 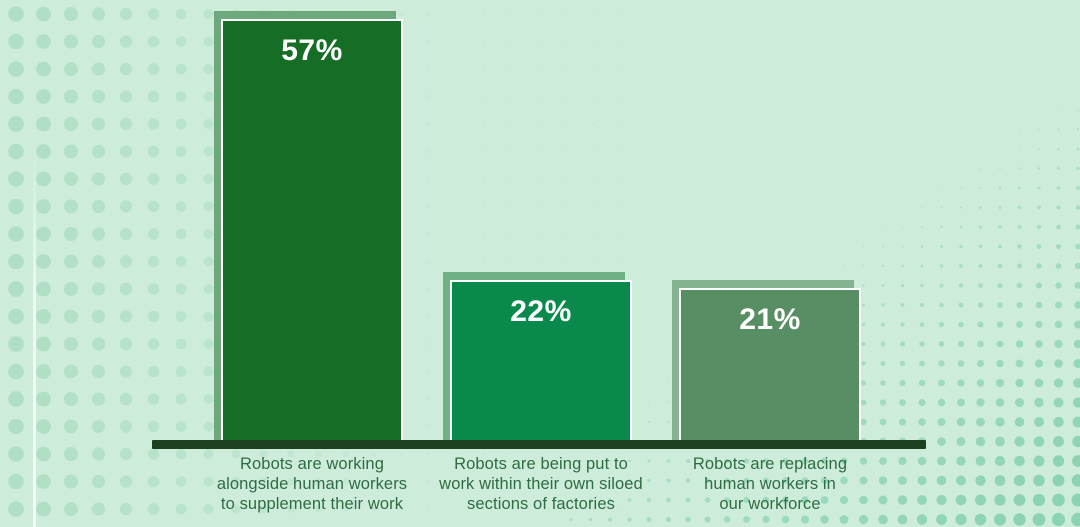 I want to click on bar-1: 57%, so click(x=312, y=231).